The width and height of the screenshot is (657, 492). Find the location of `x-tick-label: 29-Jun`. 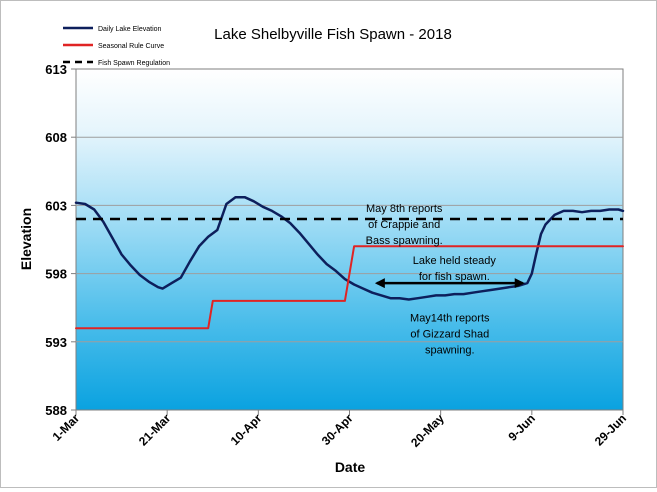

x-tick-label: 29-Jun is located at coordinates (610, 429).